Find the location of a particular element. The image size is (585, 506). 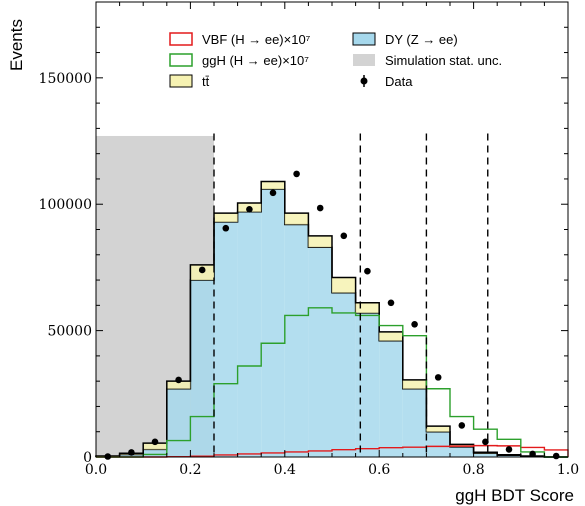

x-tick-label: 0.2 is located at coordinates (190, 470).